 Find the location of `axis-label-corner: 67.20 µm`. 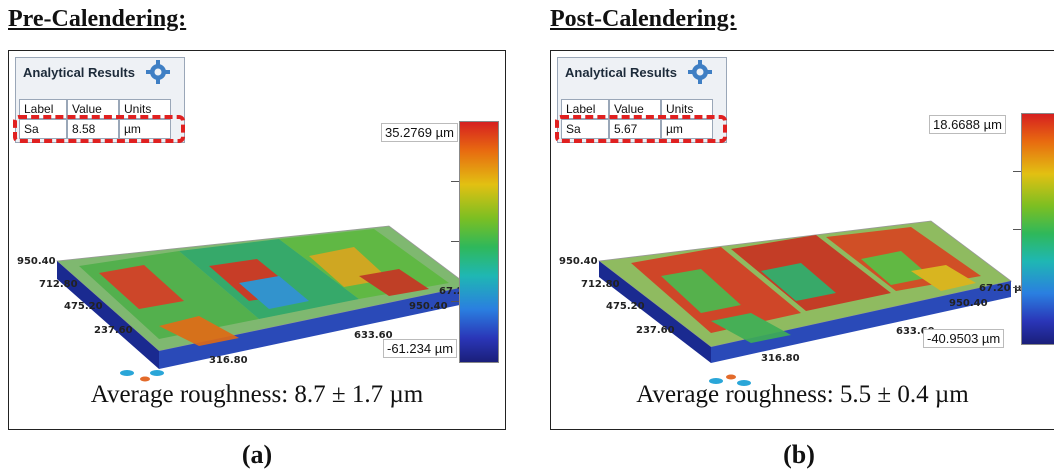

axis-label-corner: 67.20 µm is located at coordinates (1005, 288).